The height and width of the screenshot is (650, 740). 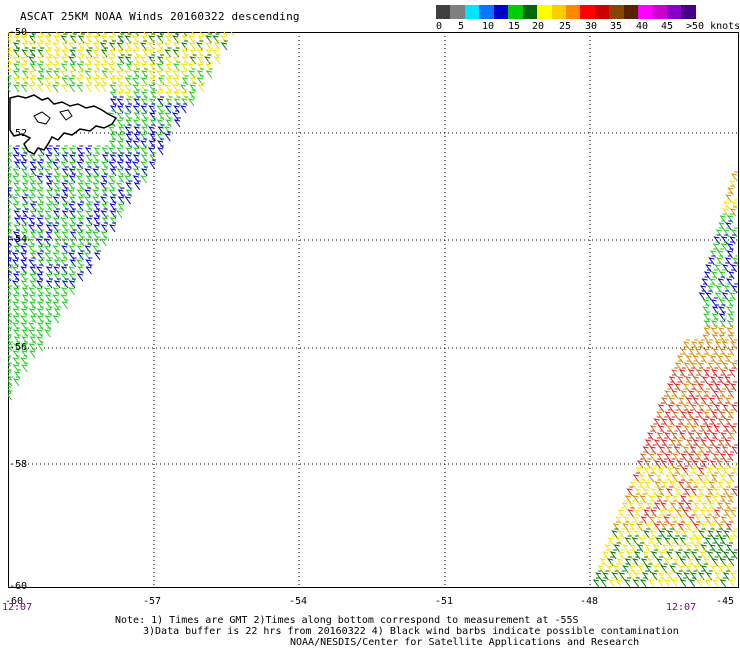 I want to click on swath-time-label: 12:07, so click(x=17, y=607).